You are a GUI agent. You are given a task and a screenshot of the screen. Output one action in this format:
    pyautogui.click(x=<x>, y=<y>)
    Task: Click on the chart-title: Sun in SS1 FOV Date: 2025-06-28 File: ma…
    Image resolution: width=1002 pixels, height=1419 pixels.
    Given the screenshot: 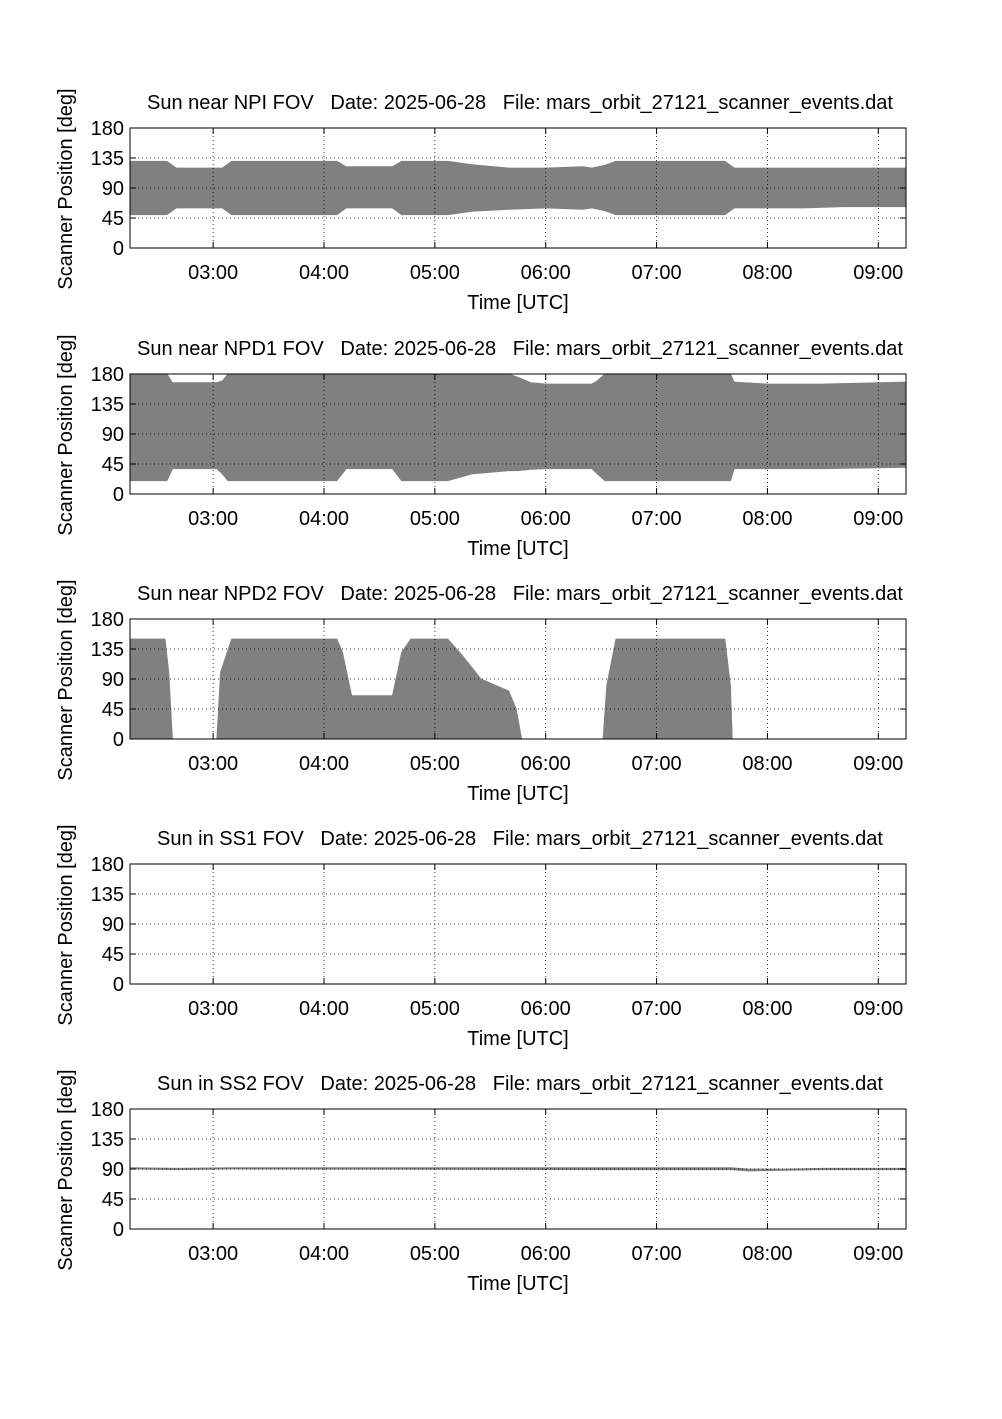 What is the action you would take?
    pyautogui.click(x=520, y=839)
    